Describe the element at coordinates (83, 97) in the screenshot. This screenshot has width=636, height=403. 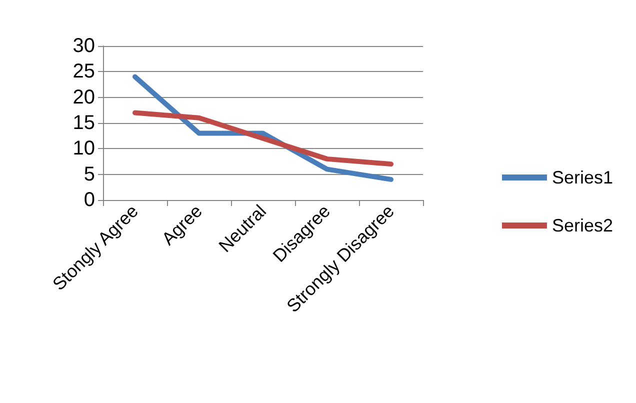
I see `y-tick-label: 20` at that location.